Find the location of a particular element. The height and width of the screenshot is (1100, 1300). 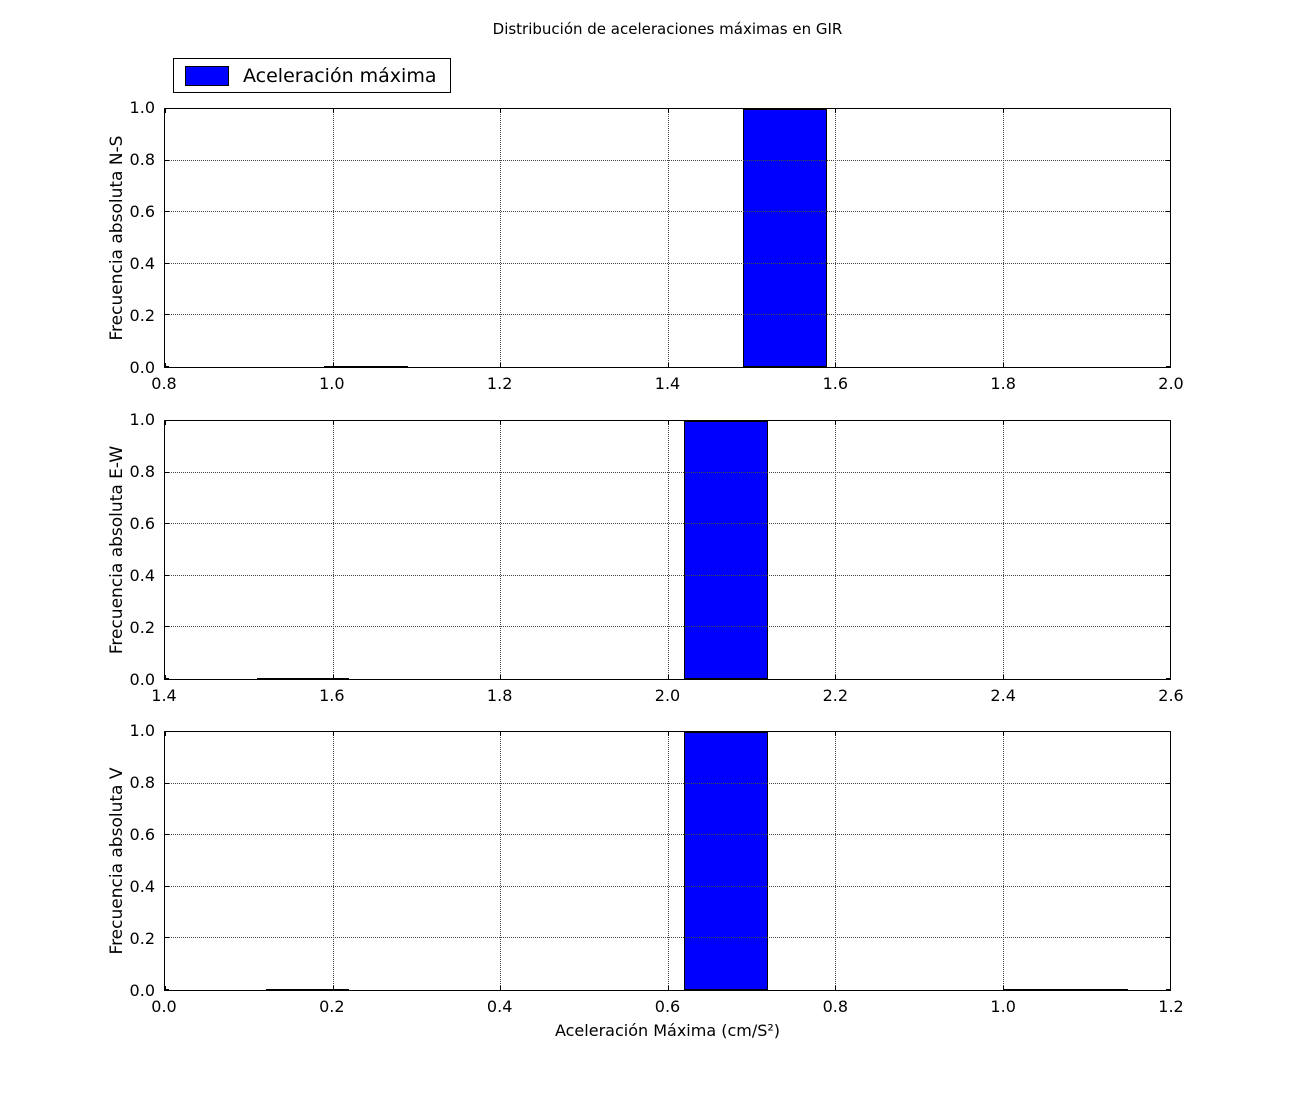

y-tick-label: 0.2 is located at coordinates (142, 938).